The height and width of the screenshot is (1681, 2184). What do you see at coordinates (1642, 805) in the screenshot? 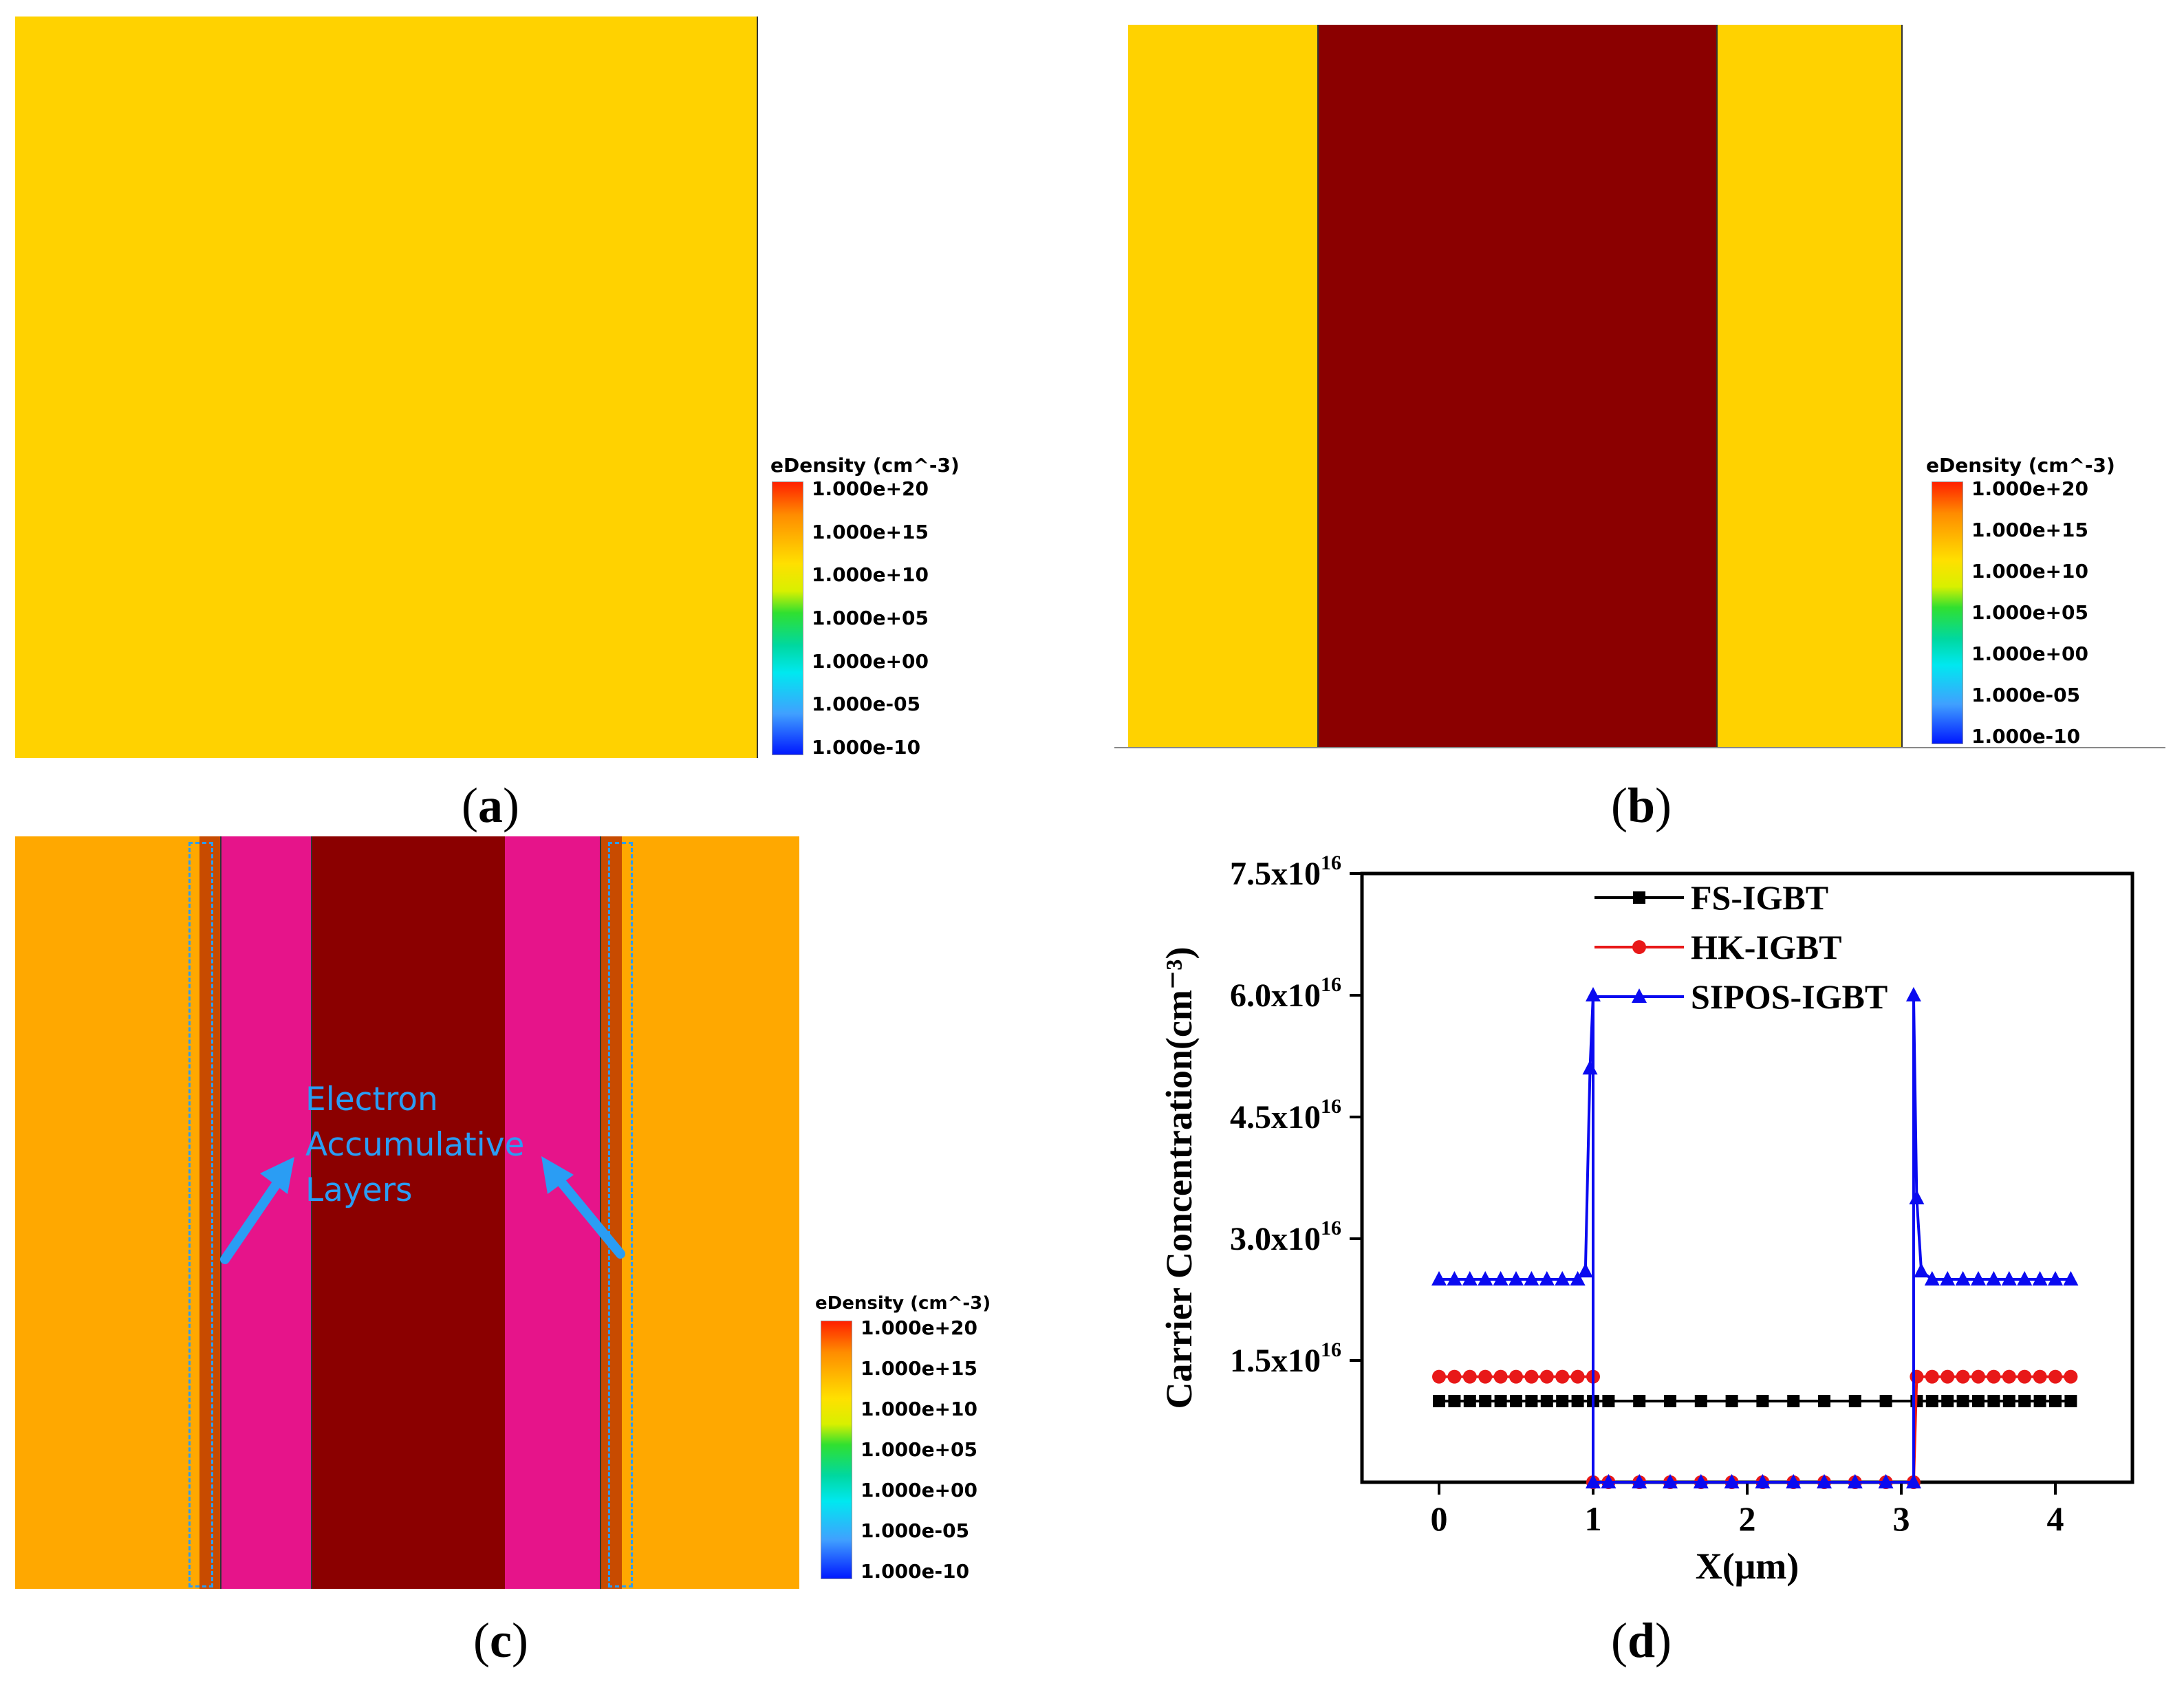
I see `caption-letter: b` at bounding box center [1642, 805].